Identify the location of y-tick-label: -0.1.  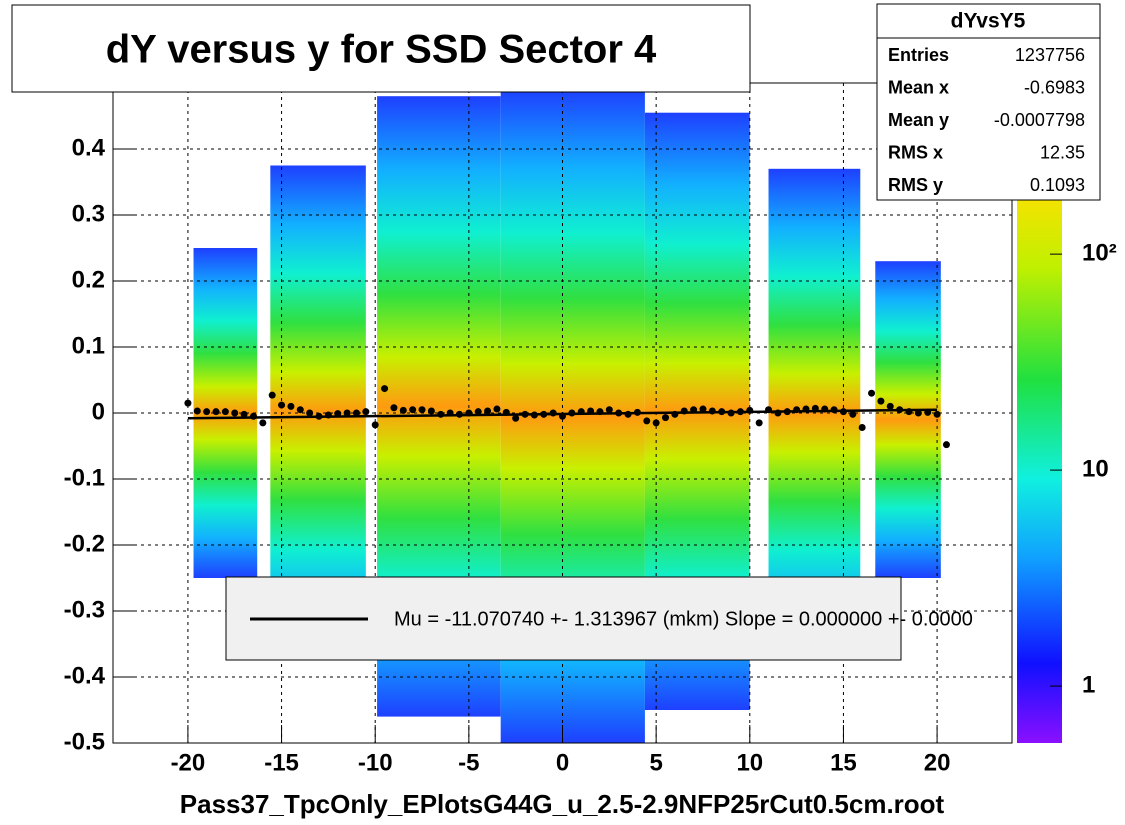
(84, 477).